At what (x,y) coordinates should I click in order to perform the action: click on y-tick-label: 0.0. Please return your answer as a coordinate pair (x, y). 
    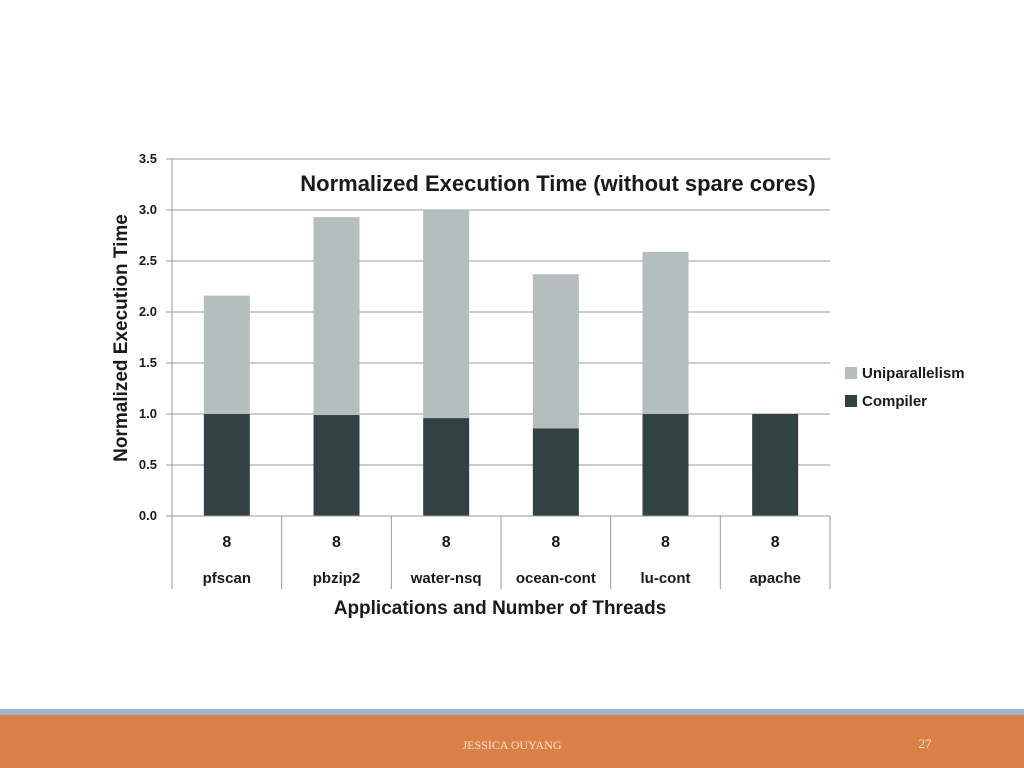
    Looking at the image, I should click on (148, 515).